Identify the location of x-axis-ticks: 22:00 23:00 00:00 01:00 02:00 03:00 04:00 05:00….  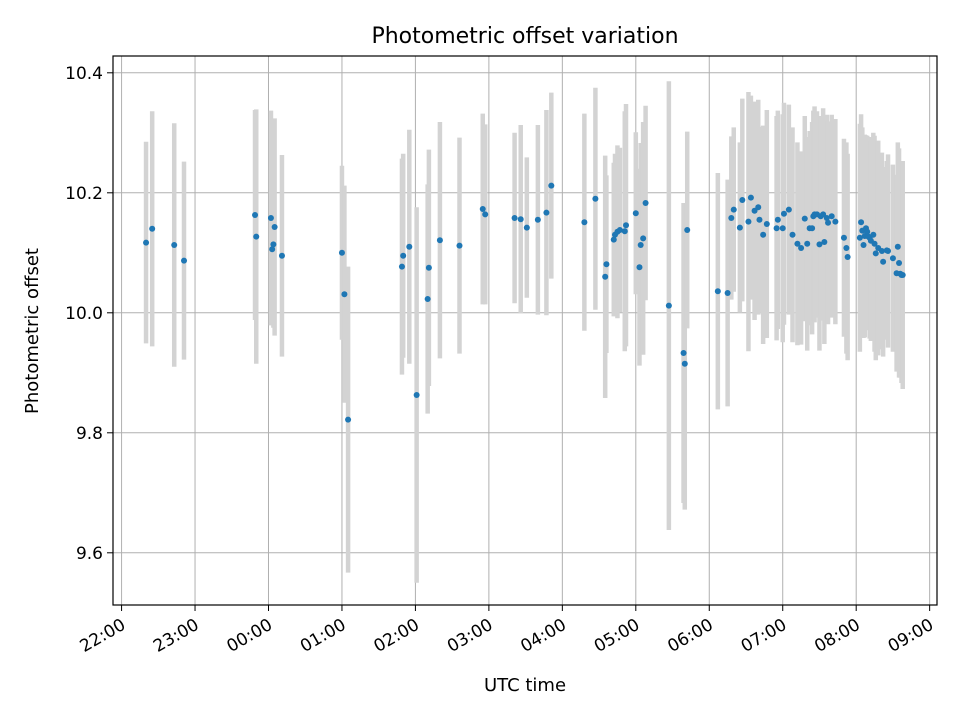
(507, 631).